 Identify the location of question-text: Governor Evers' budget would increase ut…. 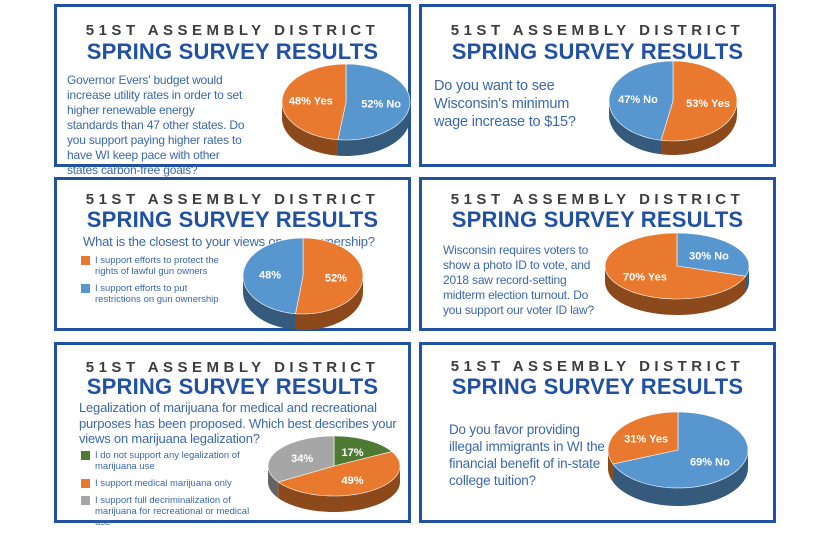
(156, 125).